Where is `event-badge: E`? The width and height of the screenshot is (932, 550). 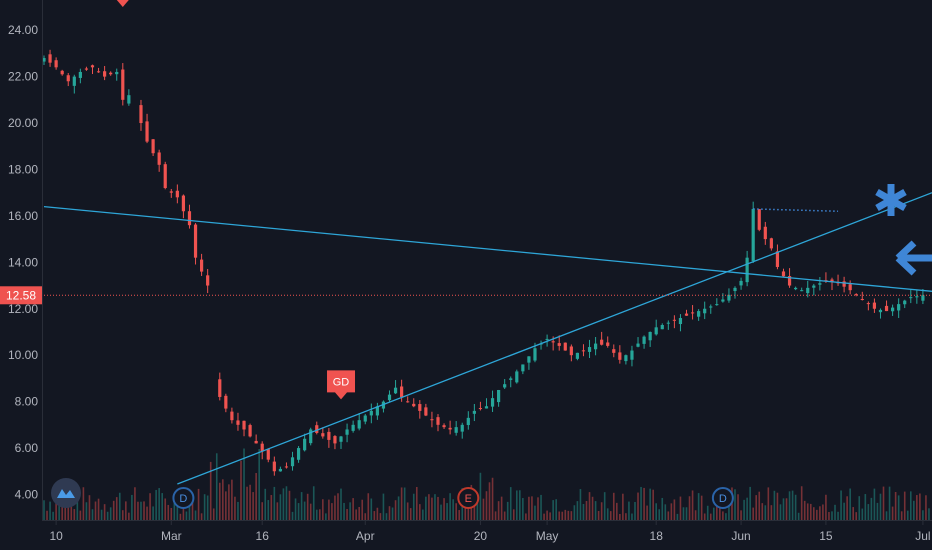 event-badge: E is located at coordinates (468, 498).